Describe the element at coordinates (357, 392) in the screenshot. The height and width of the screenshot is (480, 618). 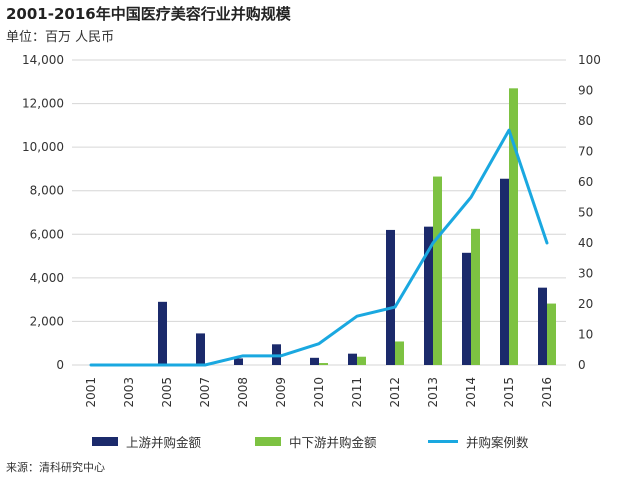
I see `x-tick-label: 2011` at that location.